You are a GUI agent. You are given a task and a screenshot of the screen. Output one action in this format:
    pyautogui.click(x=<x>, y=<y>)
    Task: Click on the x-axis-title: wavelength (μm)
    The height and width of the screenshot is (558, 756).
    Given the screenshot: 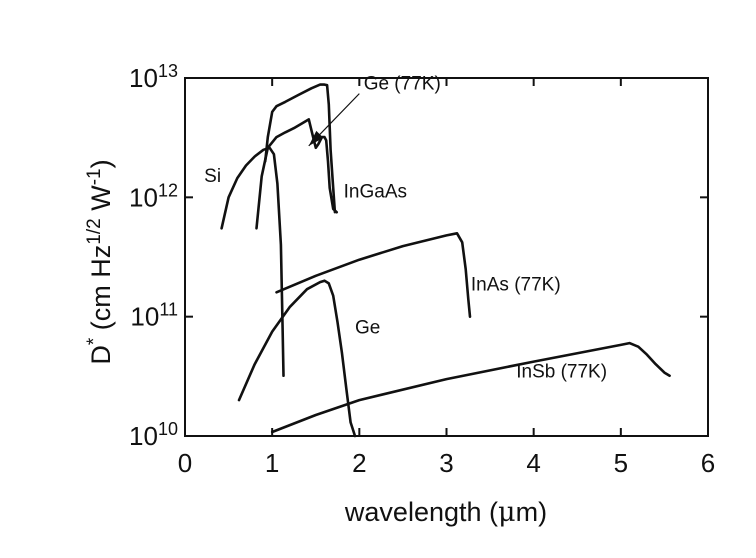 What is the action you would take?
    pyautogui.click(x=445, y=512)
    